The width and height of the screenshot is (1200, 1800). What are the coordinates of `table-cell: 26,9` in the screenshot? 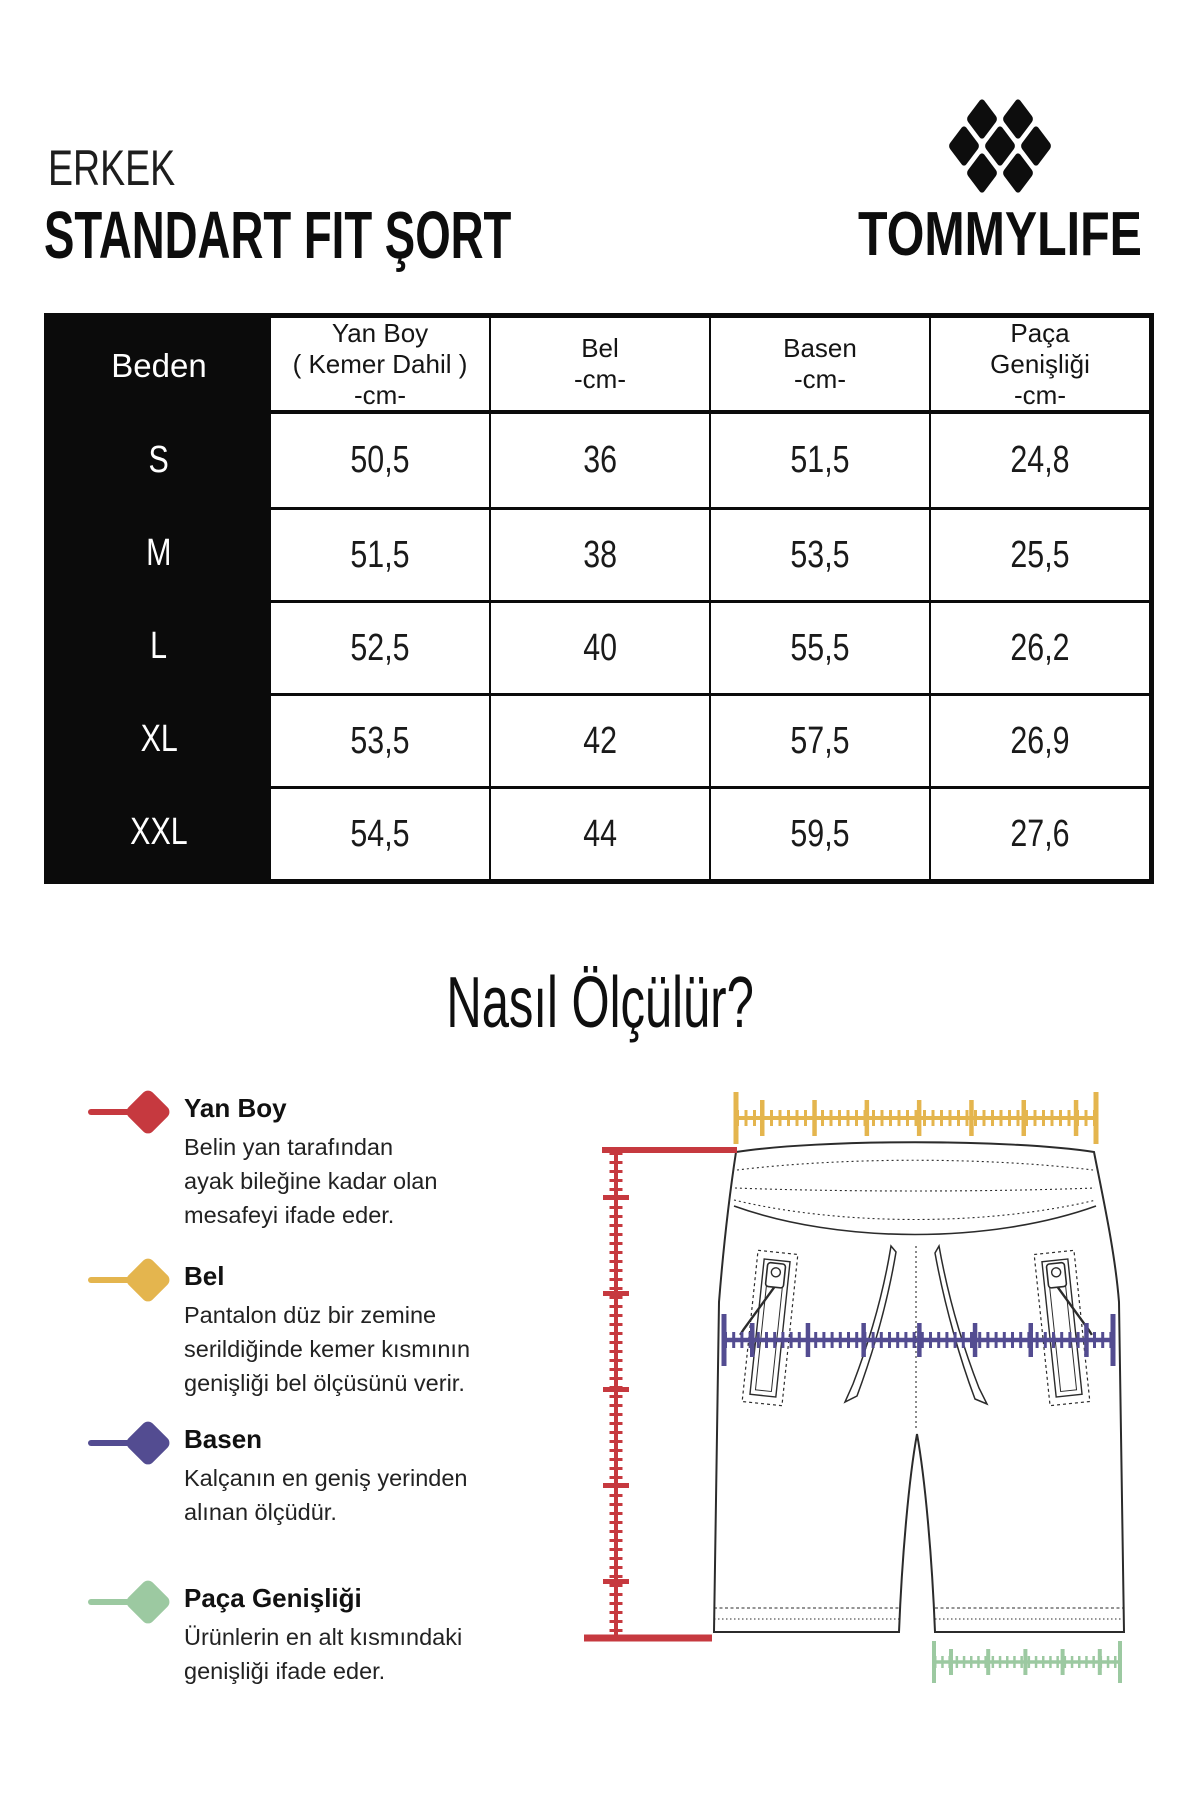 It's located at (1039, 739).